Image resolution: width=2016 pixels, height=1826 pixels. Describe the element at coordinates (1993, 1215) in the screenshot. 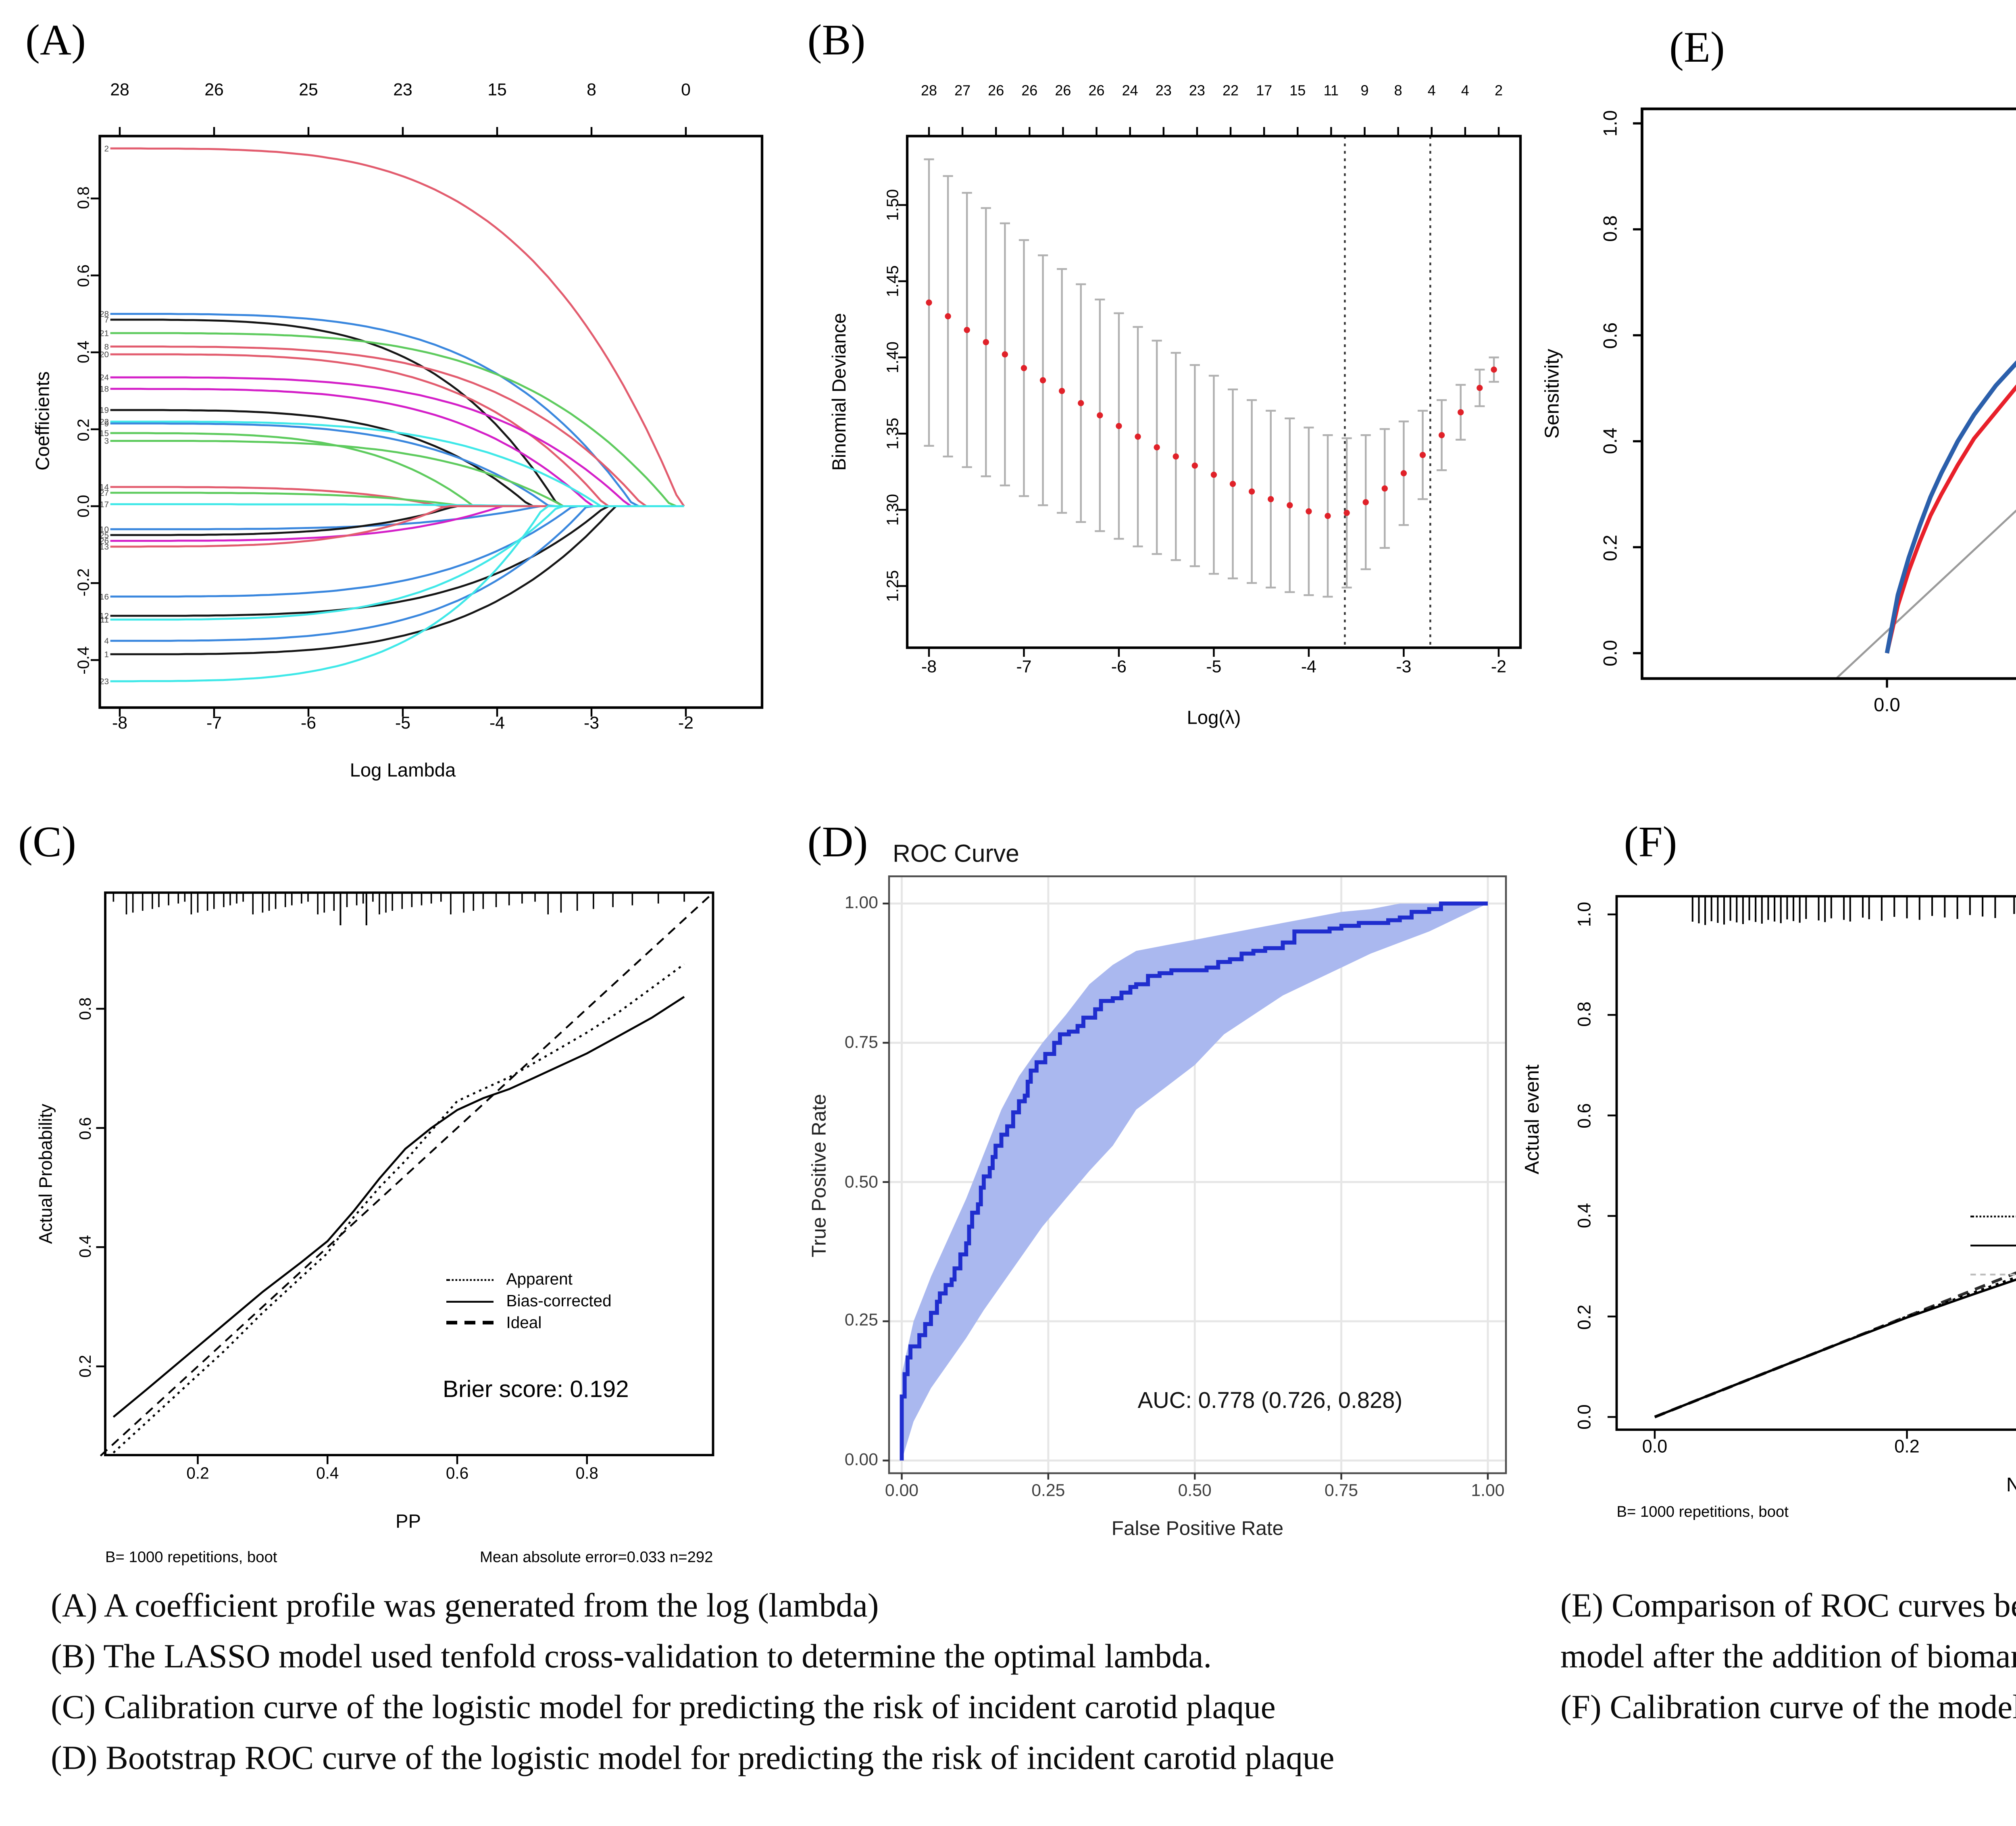

I see `f-legend-apparent-line-sample` at that location.